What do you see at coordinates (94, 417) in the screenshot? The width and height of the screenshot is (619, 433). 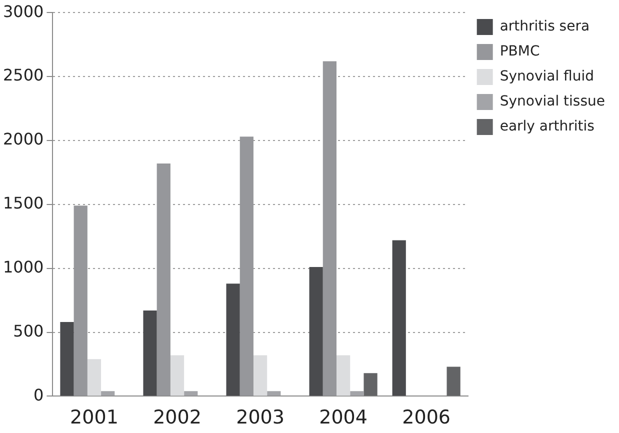 I see `x-tick-label: 2001` at bounding box center [94, 417].